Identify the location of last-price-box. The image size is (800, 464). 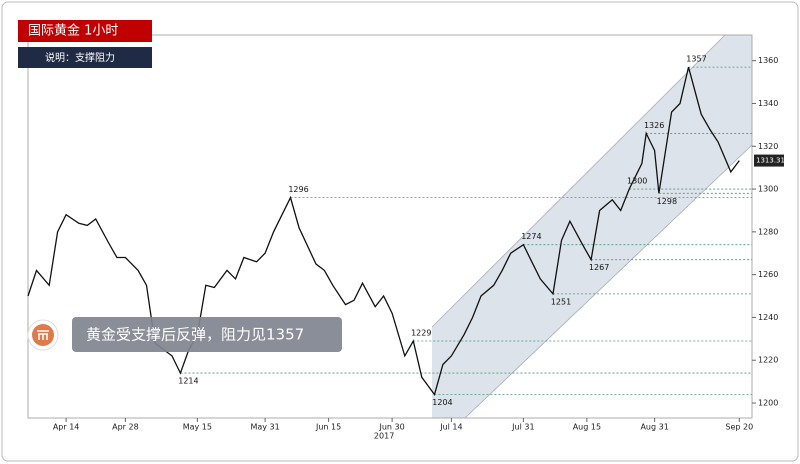
(769, 160).